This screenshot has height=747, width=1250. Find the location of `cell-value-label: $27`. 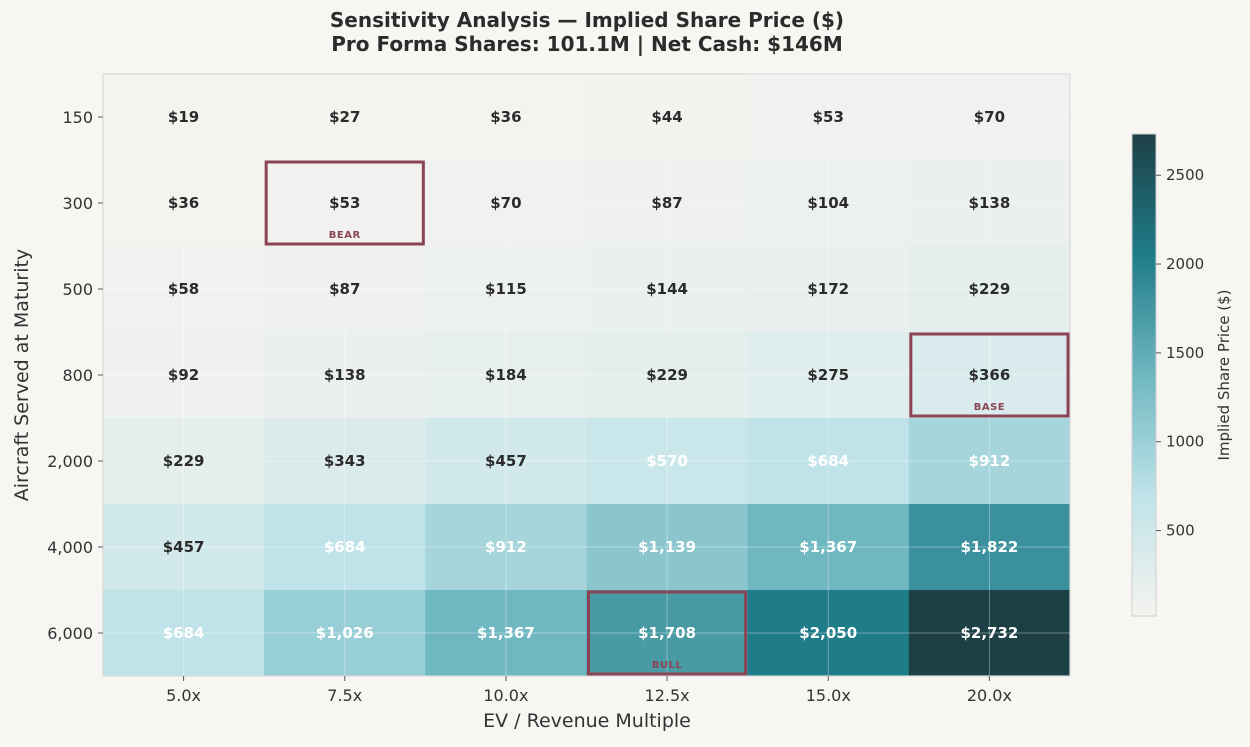

cell-value-label: $27 is located at coordinates (344, 117).